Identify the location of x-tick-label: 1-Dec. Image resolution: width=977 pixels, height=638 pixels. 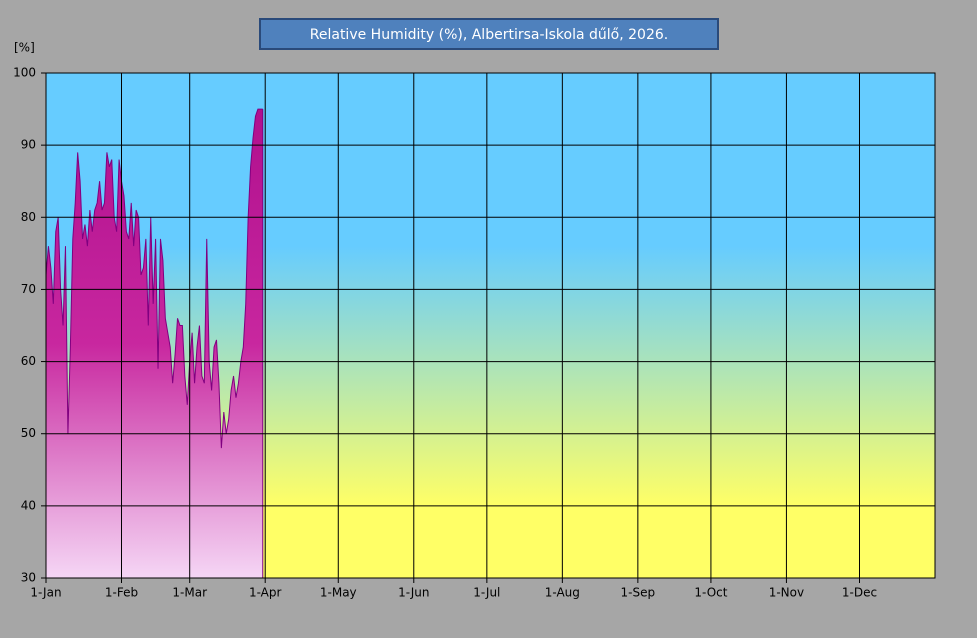
(859, 593).